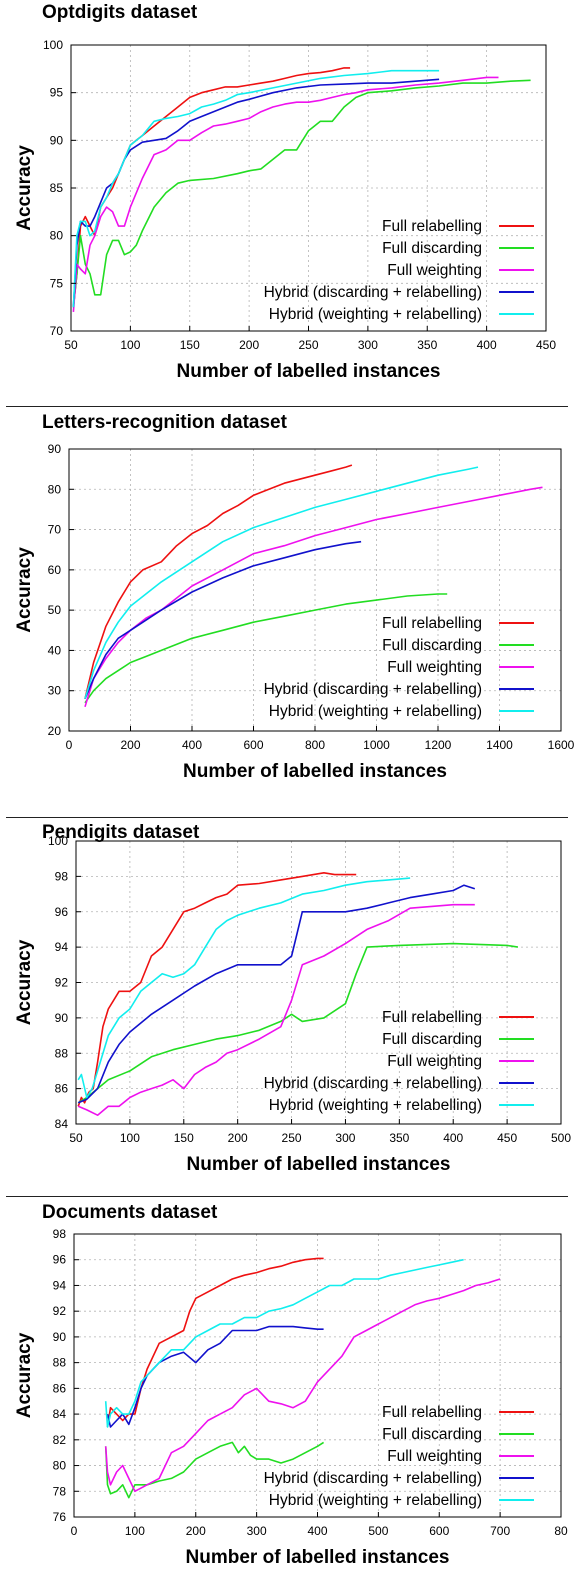  I want to click on y-tick-label: 80, so click(55, 489).